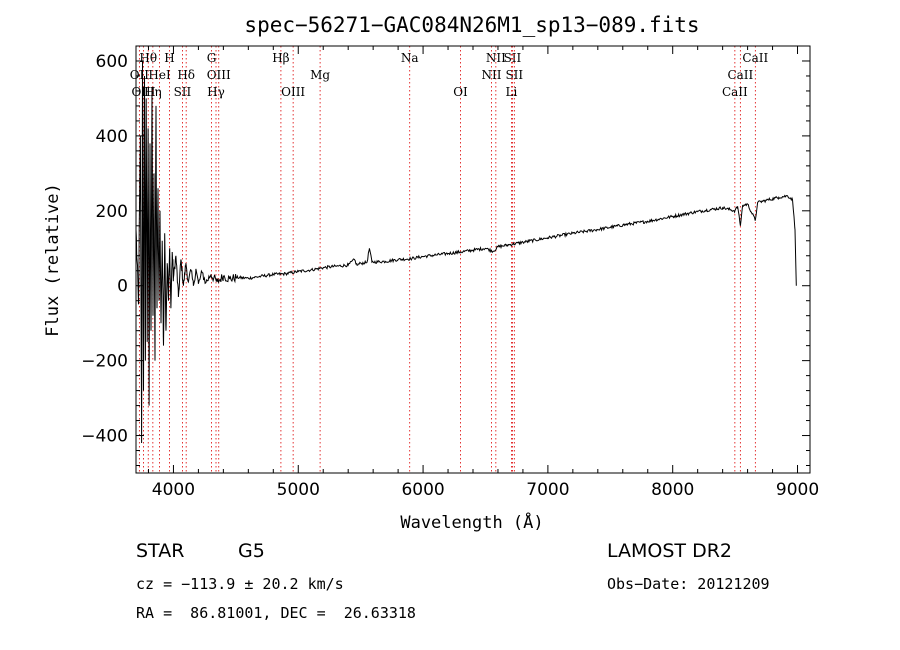 This screenshot has width=900, height=650. I want to click on y-tick-label: 200, so click(112, 212).